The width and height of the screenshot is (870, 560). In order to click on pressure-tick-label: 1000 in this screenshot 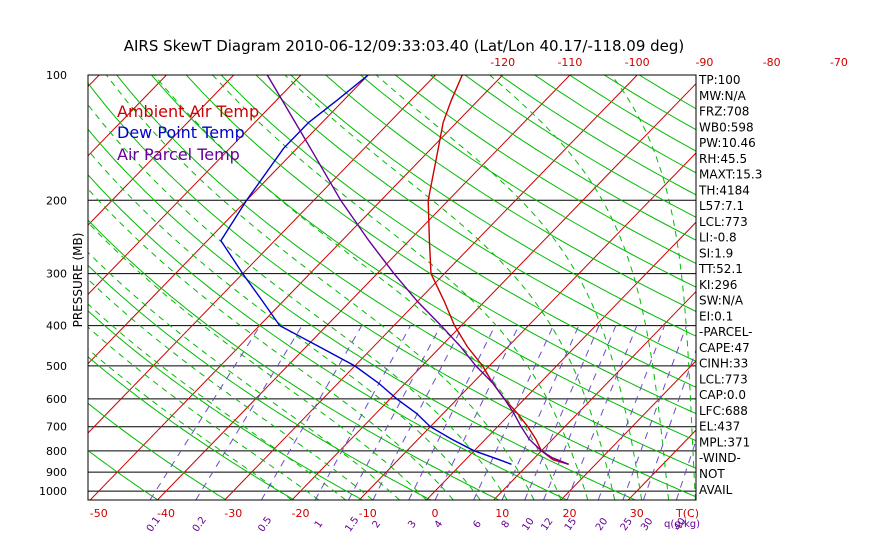, I will do `click(53, 491)`.